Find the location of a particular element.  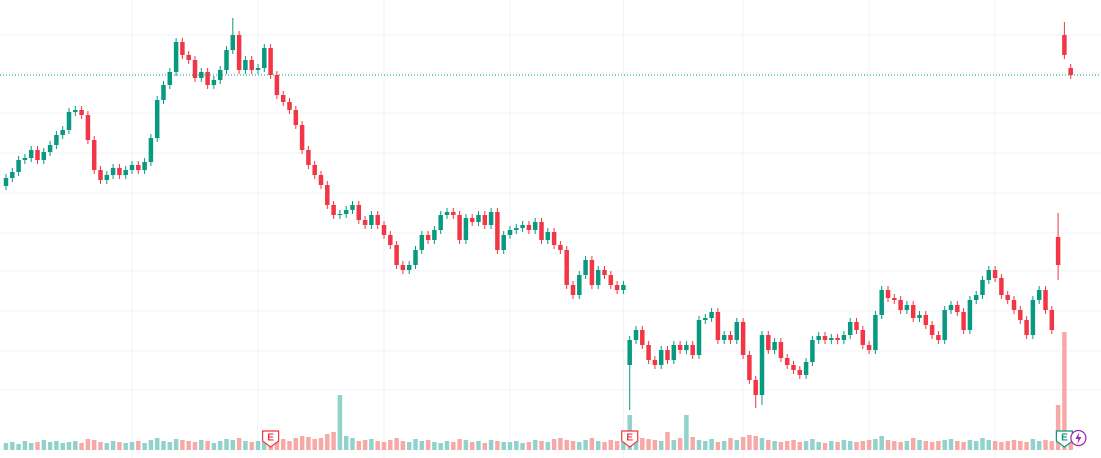

event-label: E is located at coordinates (1064, 438).